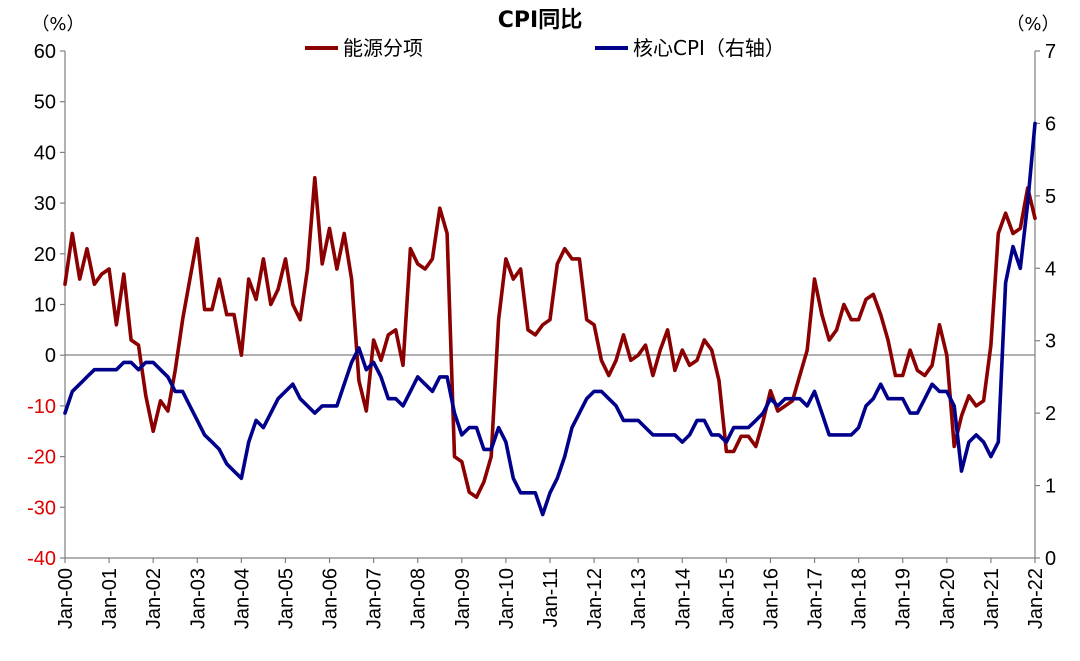 The image size is (1080, 661). I want to click on legend: 能源分项 核心CPI（右轴）, so click(545, 48).